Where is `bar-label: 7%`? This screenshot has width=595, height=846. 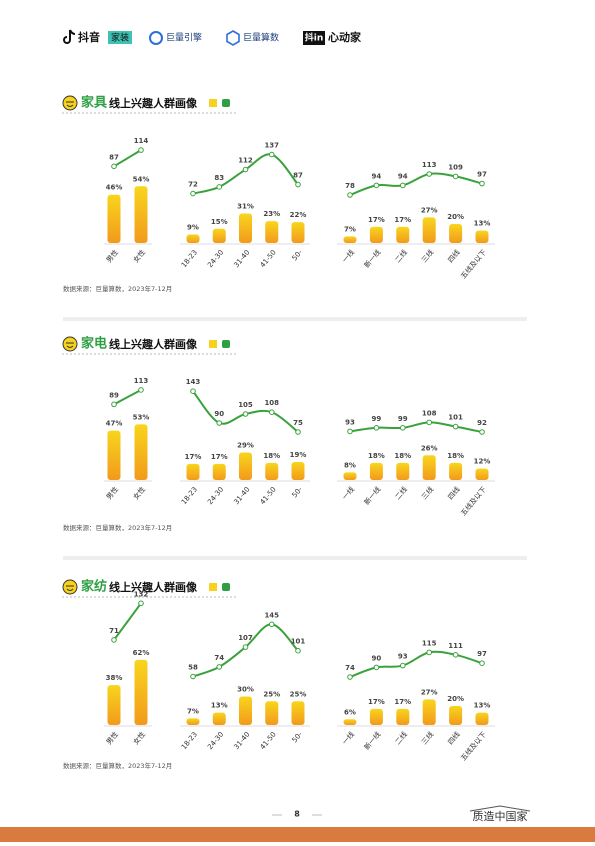
bar-label: 7% is located at coordinates (350, 229).